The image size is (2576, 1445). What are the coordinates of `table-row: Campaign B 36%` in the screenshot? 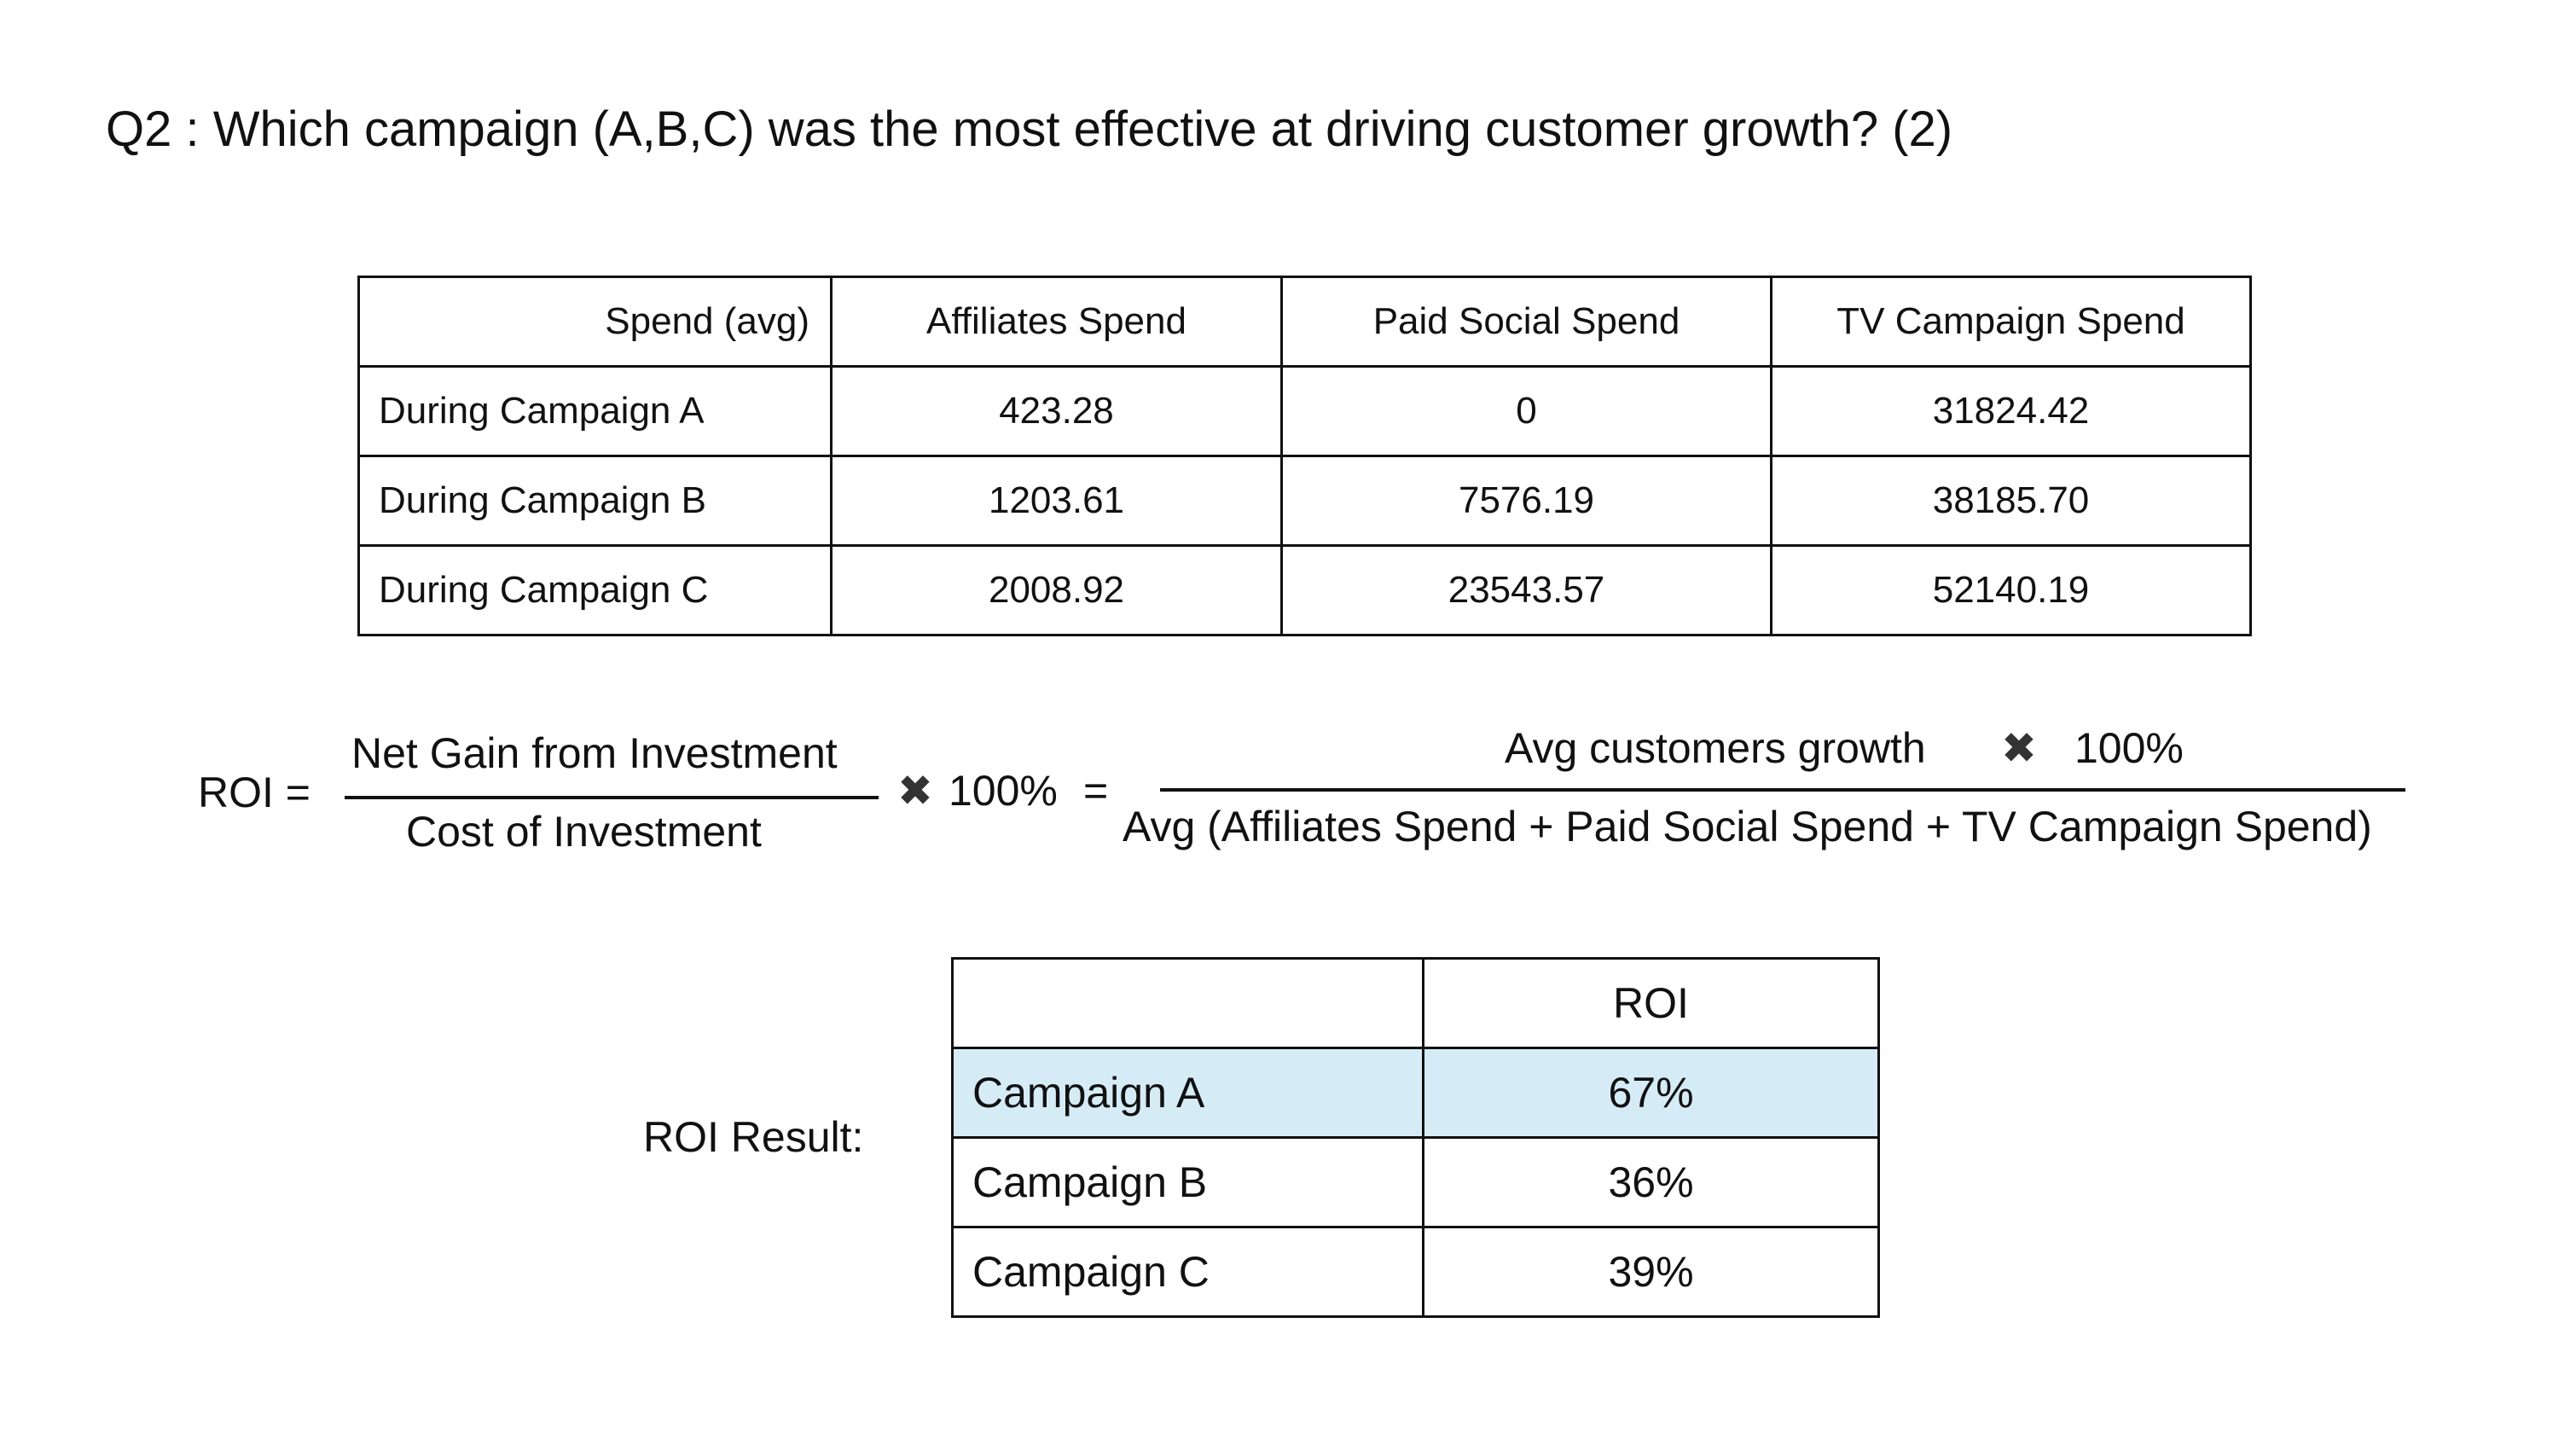 It's located at (1415, 1182).